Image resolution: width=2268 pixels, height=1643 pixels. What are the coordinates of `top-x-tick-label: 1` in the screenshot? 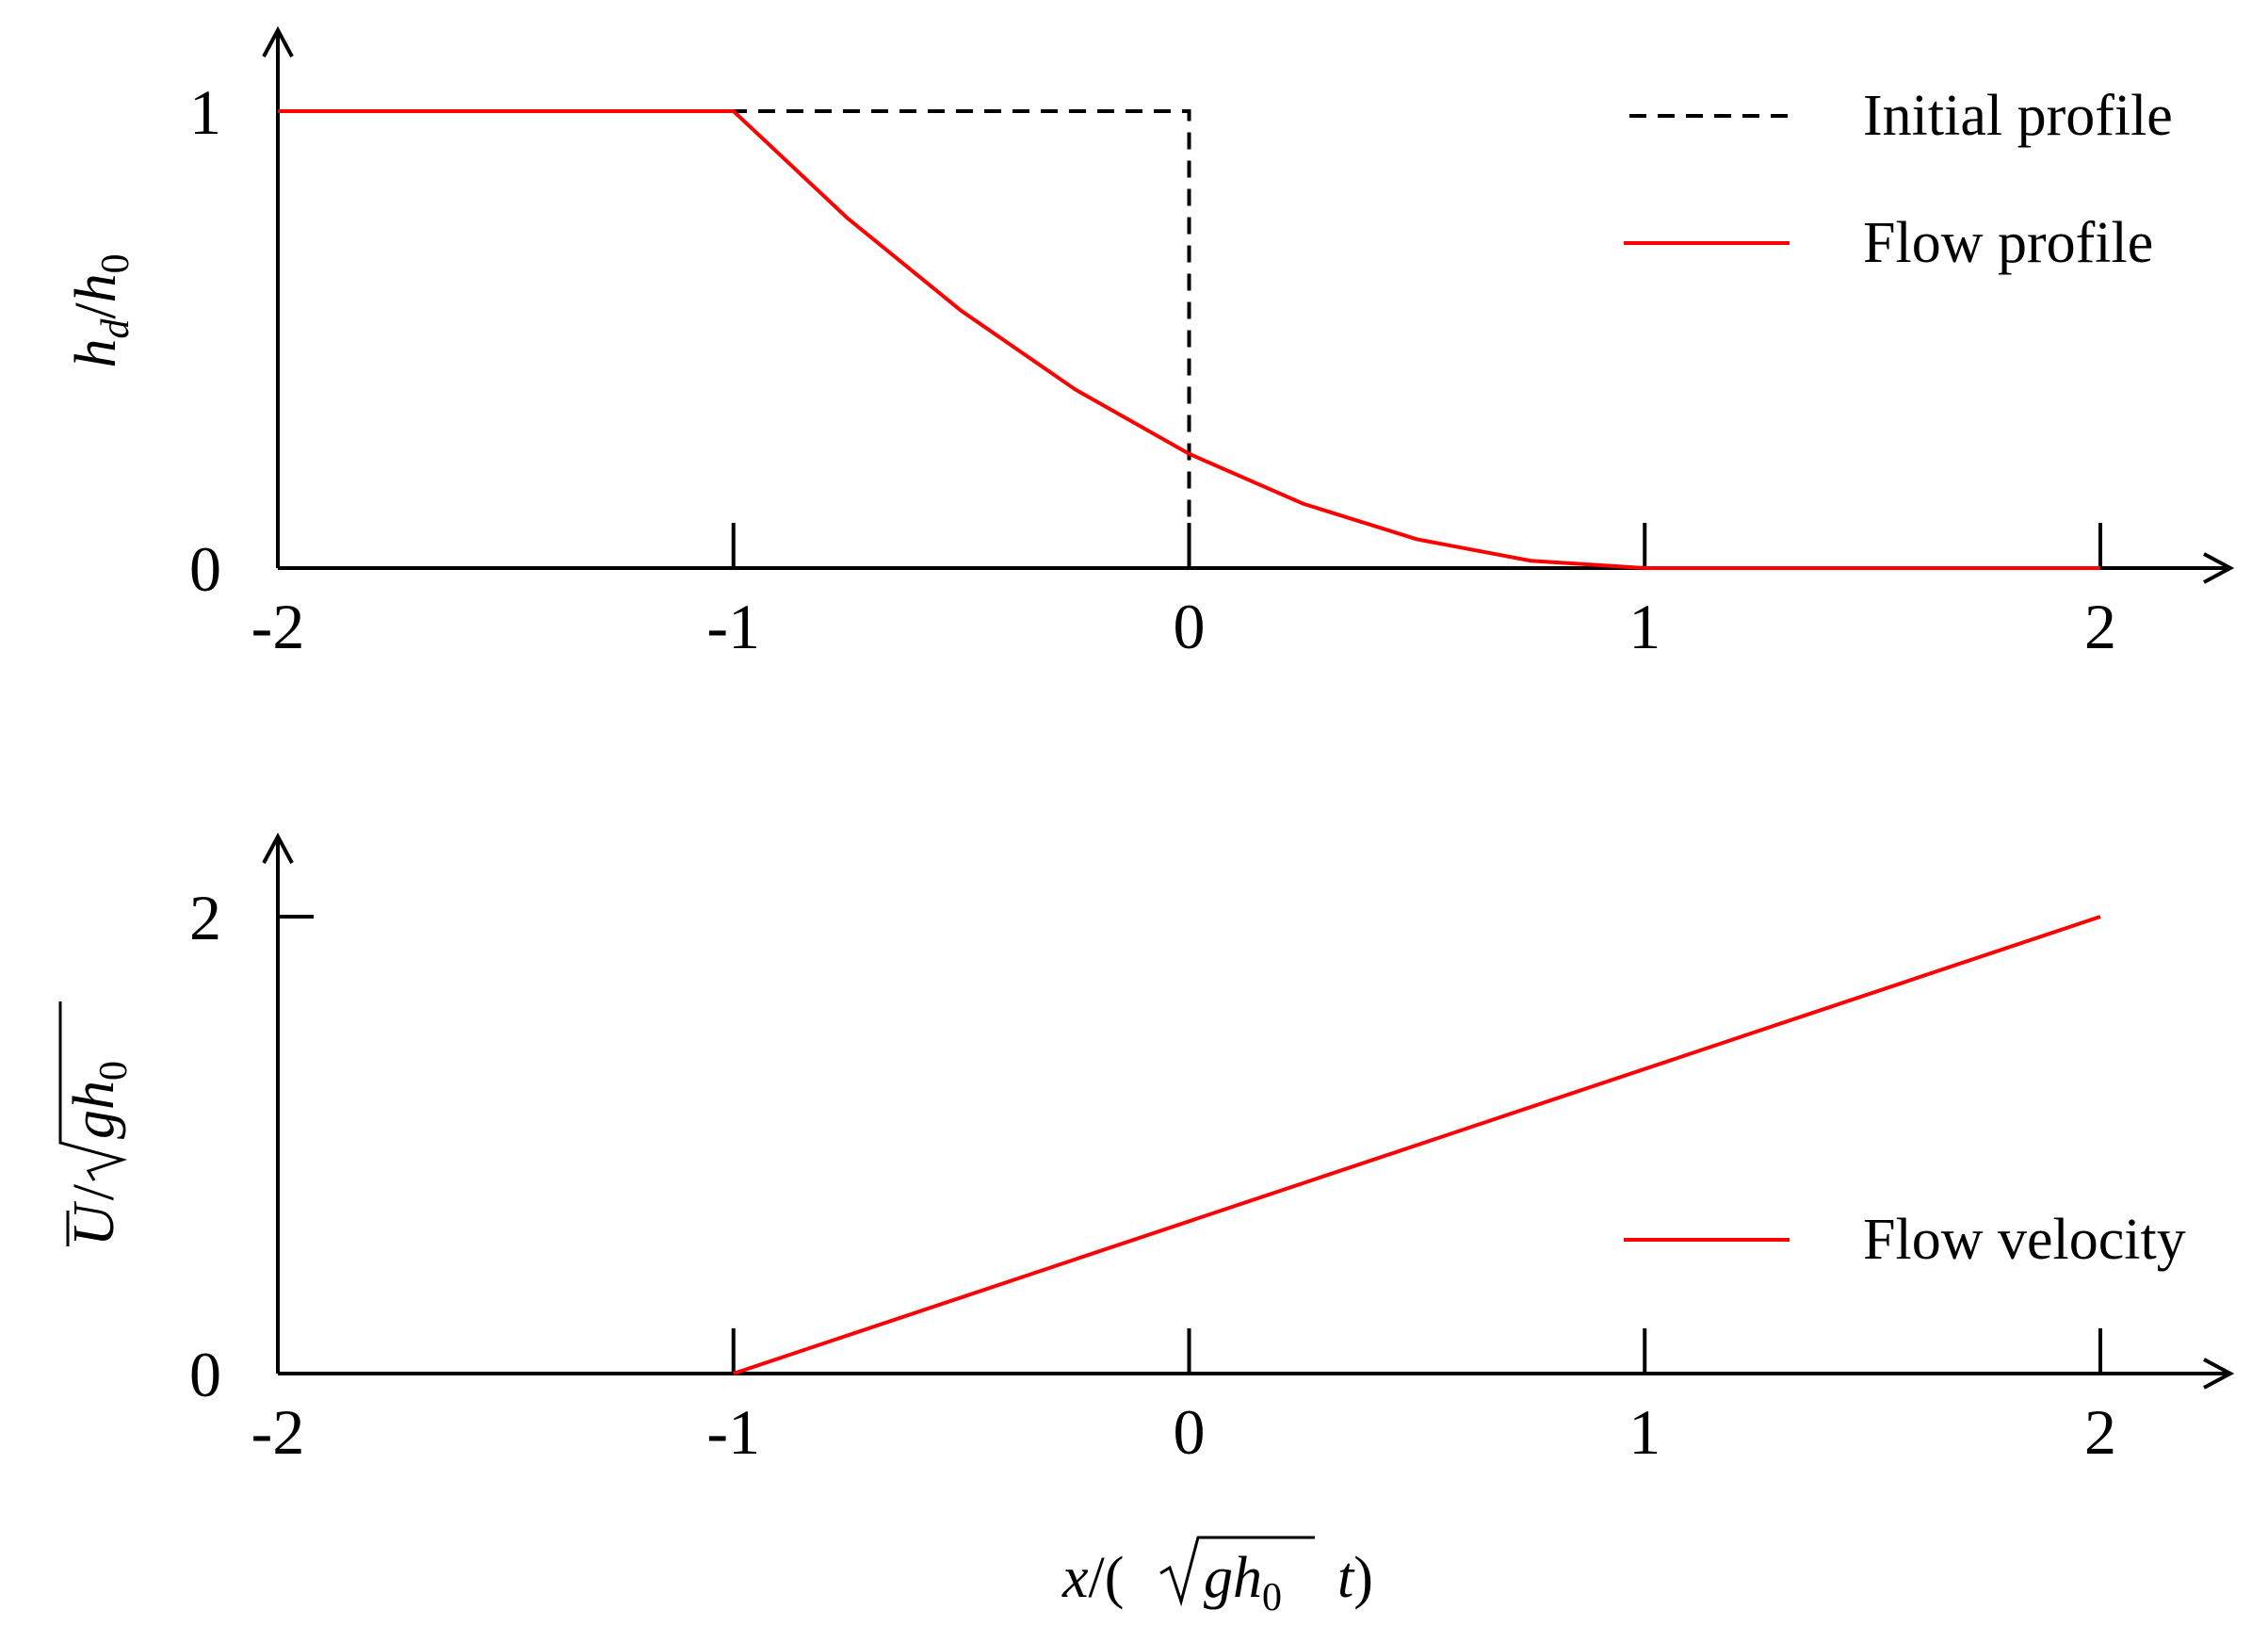 It's located at (1644, 626).